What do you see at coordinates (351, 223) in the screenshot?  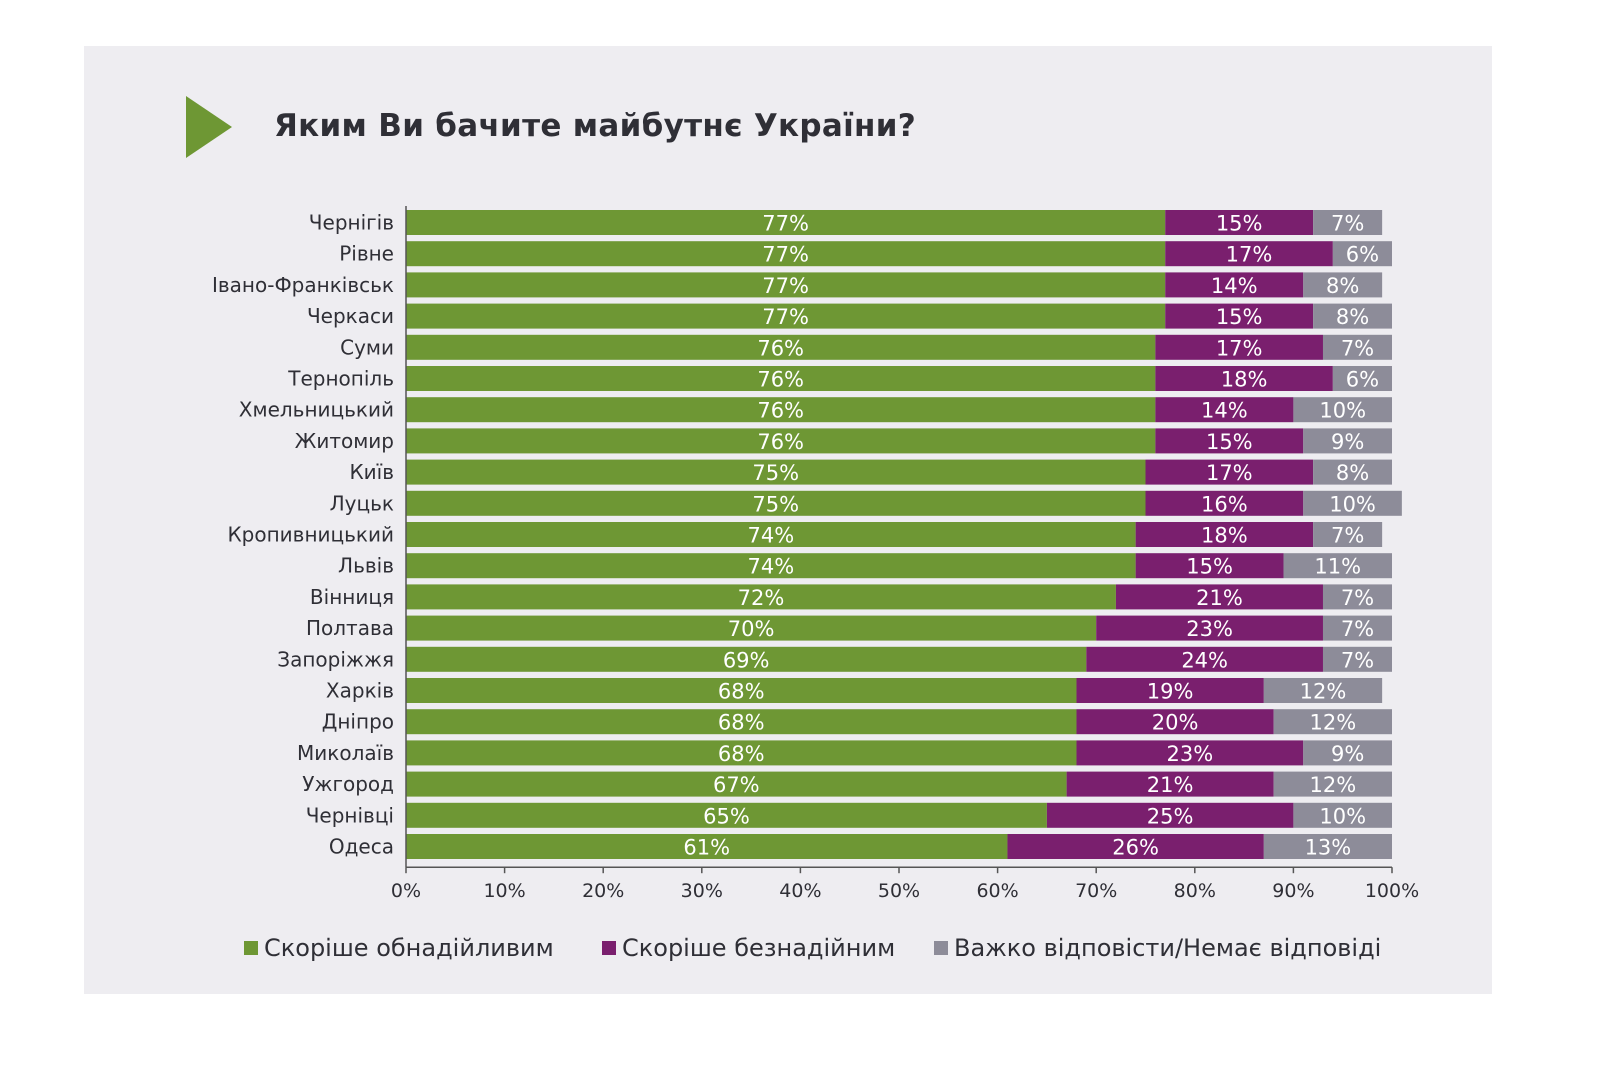 I see `category-label: Чернігів` at bounding box center [351, 223].